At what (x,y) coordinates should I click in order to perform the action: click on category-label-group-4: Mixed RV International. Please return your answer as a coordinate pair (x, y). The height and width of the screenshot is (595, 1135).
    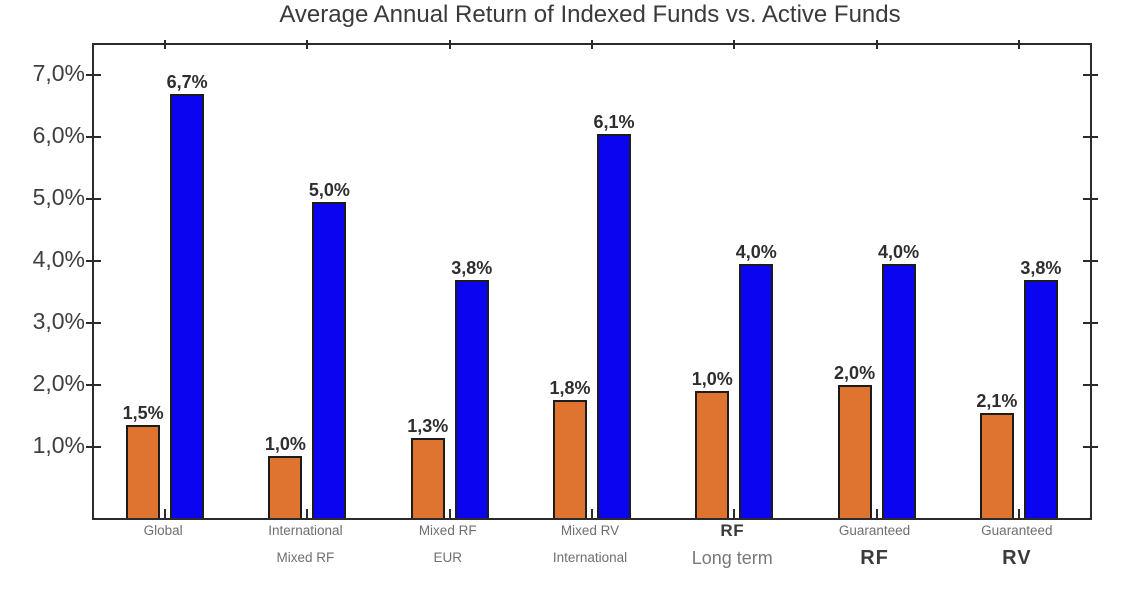
    Looking at the image, I should click on (590, 546).